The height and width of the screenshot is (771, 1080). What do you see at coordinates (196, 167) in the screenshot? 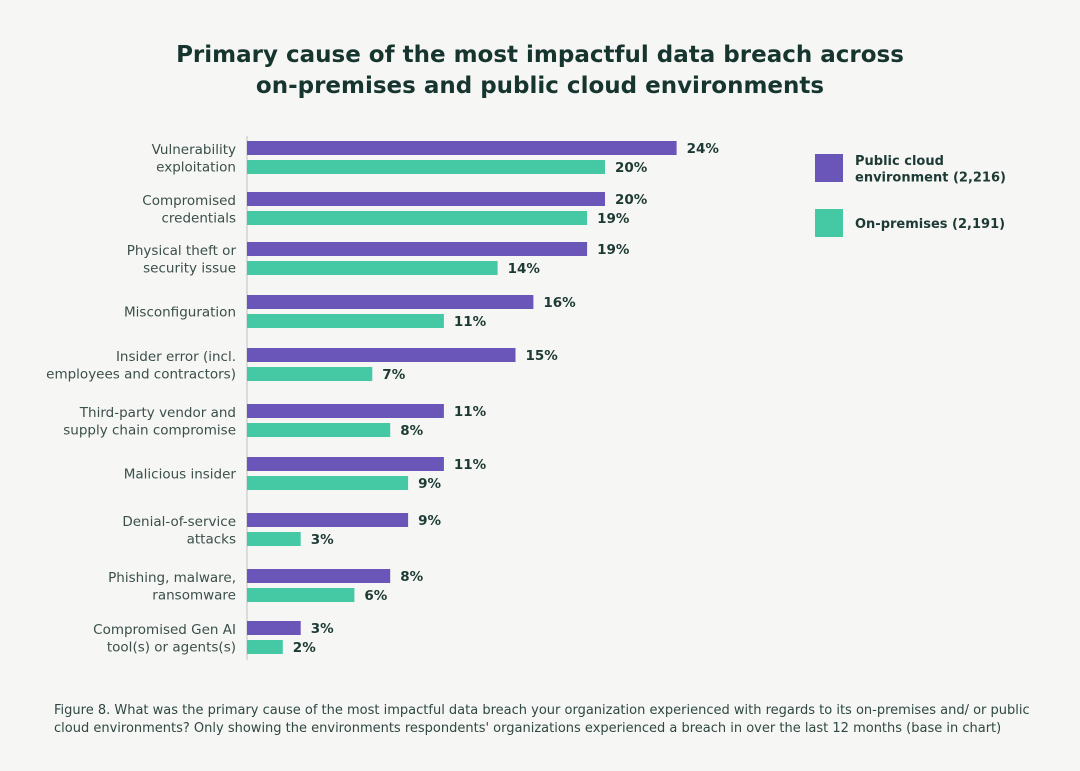
I see `category-label-0-line-1: exploitation` at bounding box center [196, 167].